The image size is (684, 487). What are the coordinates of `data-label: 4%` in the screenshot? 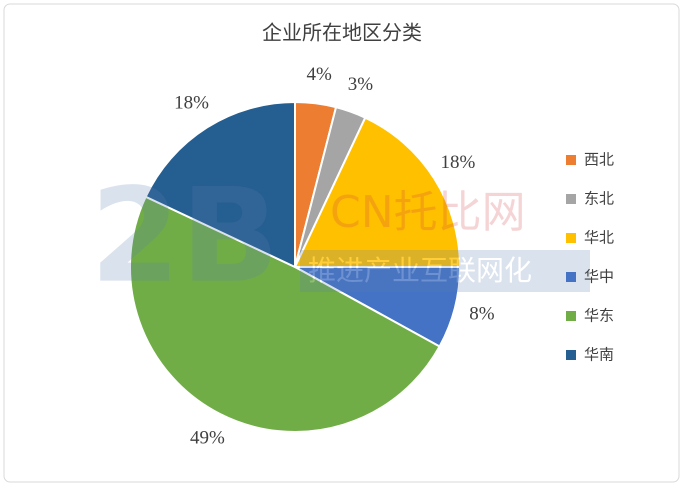 It's located at (320, 74).